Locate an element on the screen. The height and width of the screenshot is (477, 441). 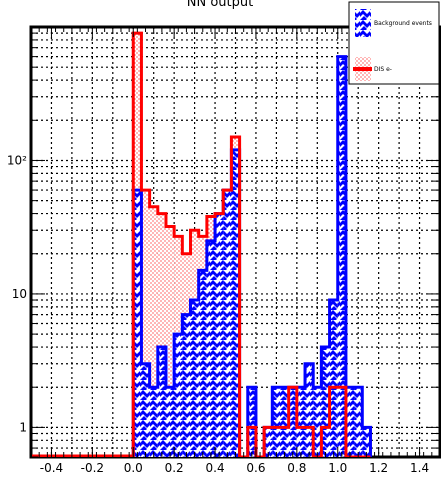
x-tick-label: 0.8 is located at coordinates (296, 468).